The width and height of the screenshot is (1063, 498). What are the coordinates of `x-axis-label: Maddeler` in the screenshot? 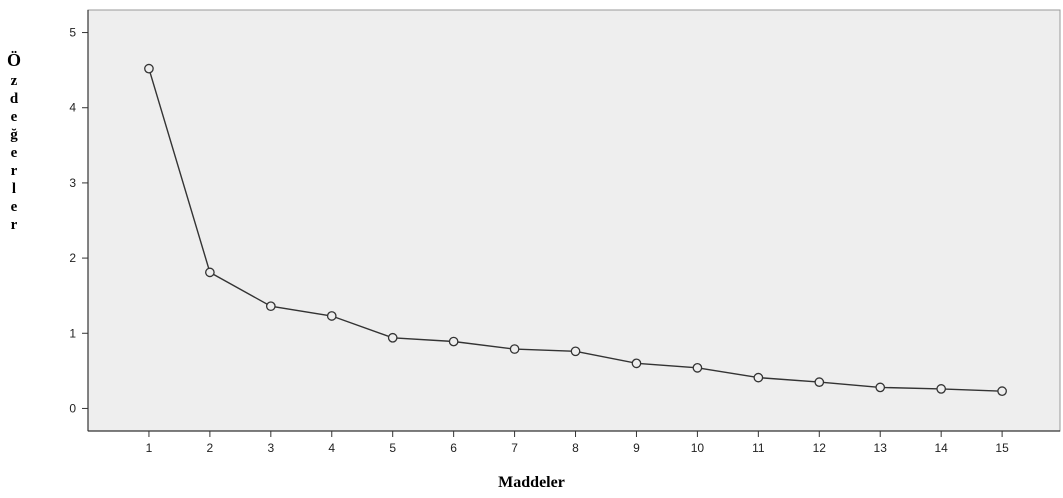 It's located at (531, 483).